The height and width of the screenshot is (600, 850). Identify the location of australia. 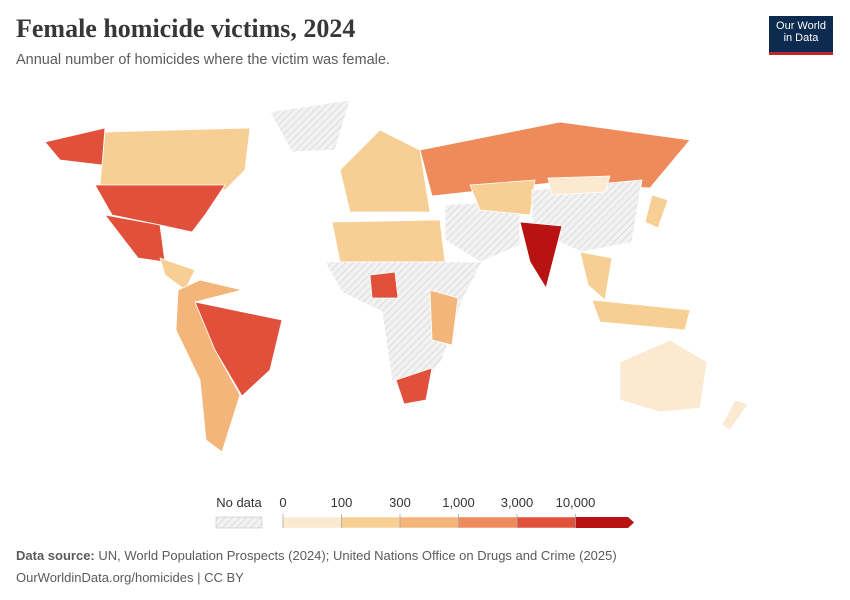
(663, 376).